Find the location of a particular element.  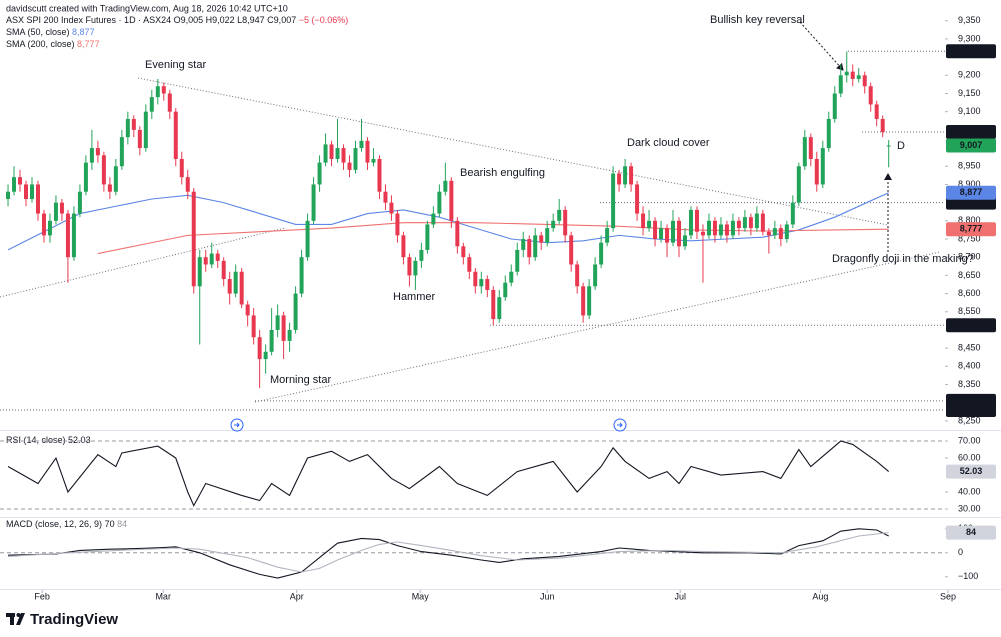

annotation-arrow is located at coordinates (821, 46).